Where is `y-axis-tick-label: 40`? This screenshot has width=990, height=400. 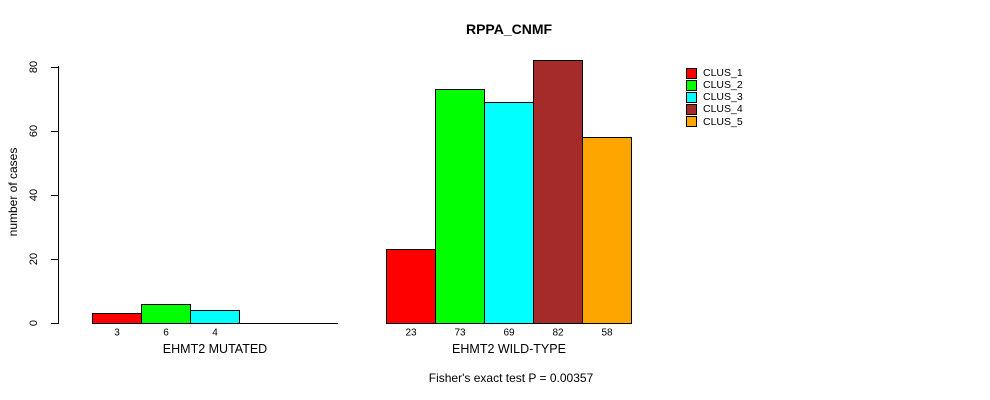
y-axis-tick-label: 40 is located at coordinates (34, 194).